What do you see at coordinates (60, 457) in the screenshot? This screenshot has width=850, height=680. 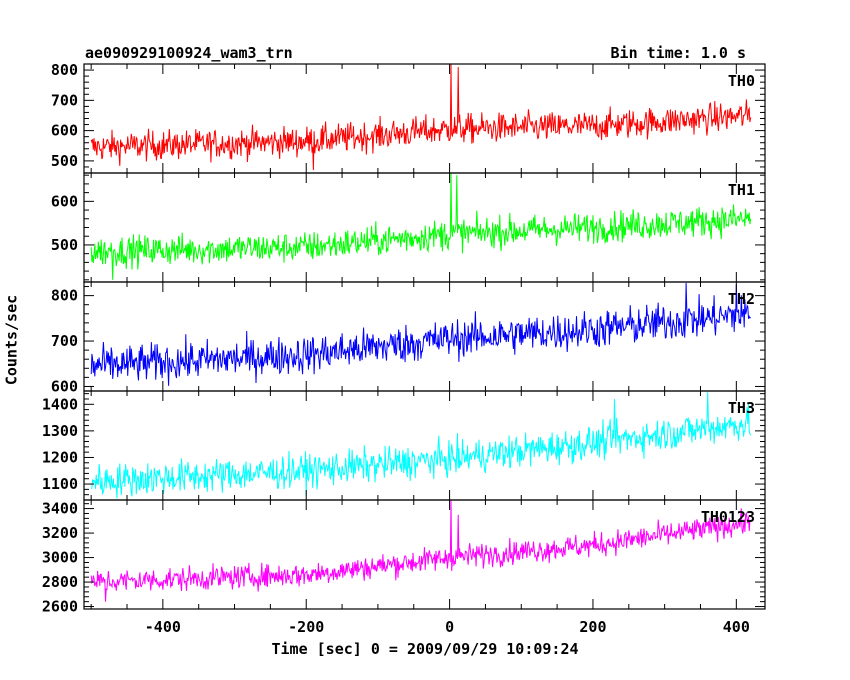 I see `y-tick-label: 1200` at bounding box center [60, 457].